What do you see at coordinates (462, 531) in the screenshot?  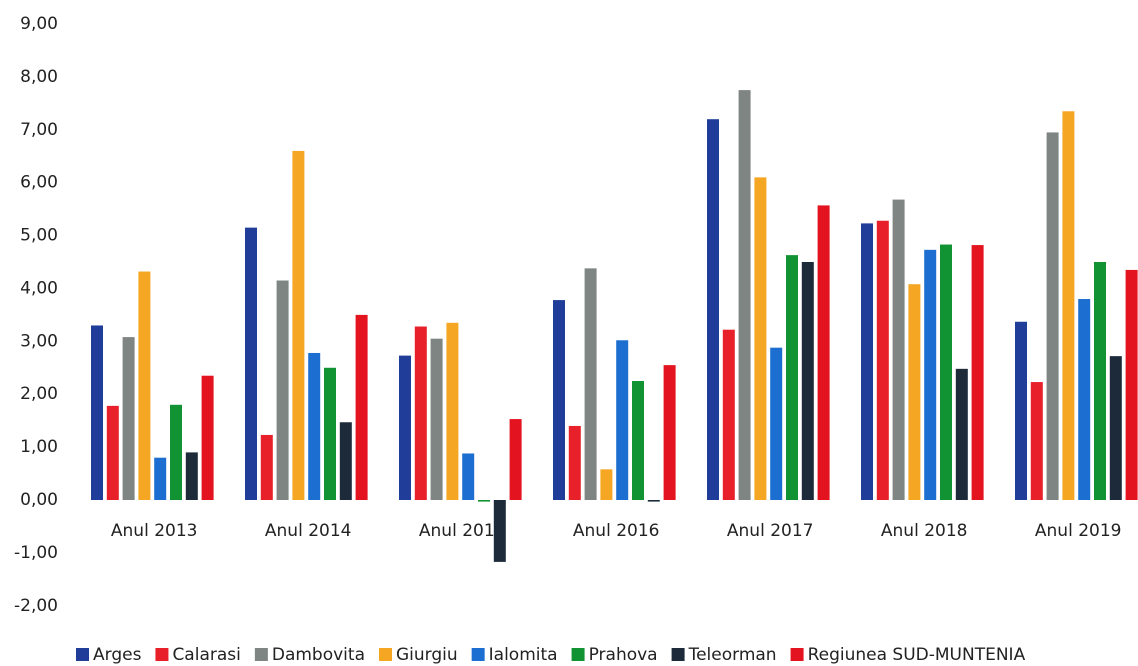 I see `x-tick-label: Anul 2015` at bounding box center [462, 531].